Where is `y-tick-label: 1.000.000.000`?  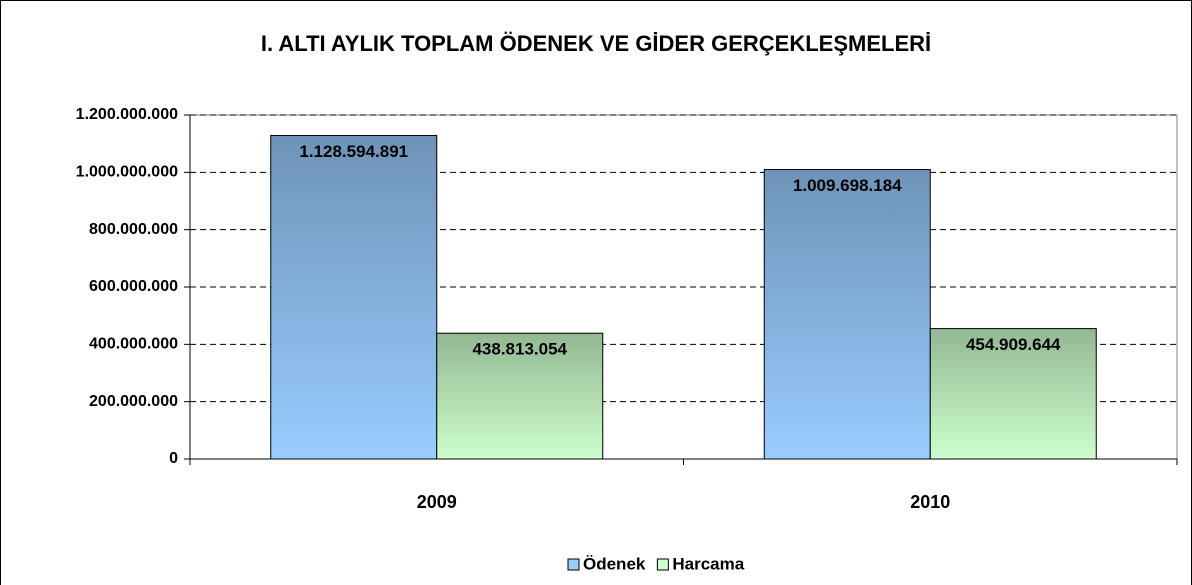 y-tick-label: 1.000.000.000 is located at coordinates (127, 172).